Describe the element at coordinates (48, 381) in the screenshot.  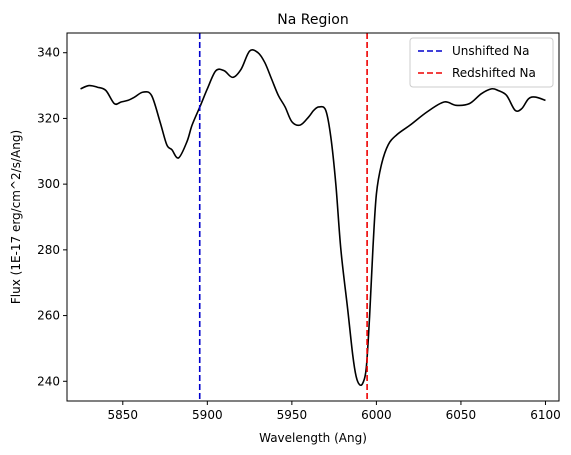
I see `y-tick-label: 240` at that location.